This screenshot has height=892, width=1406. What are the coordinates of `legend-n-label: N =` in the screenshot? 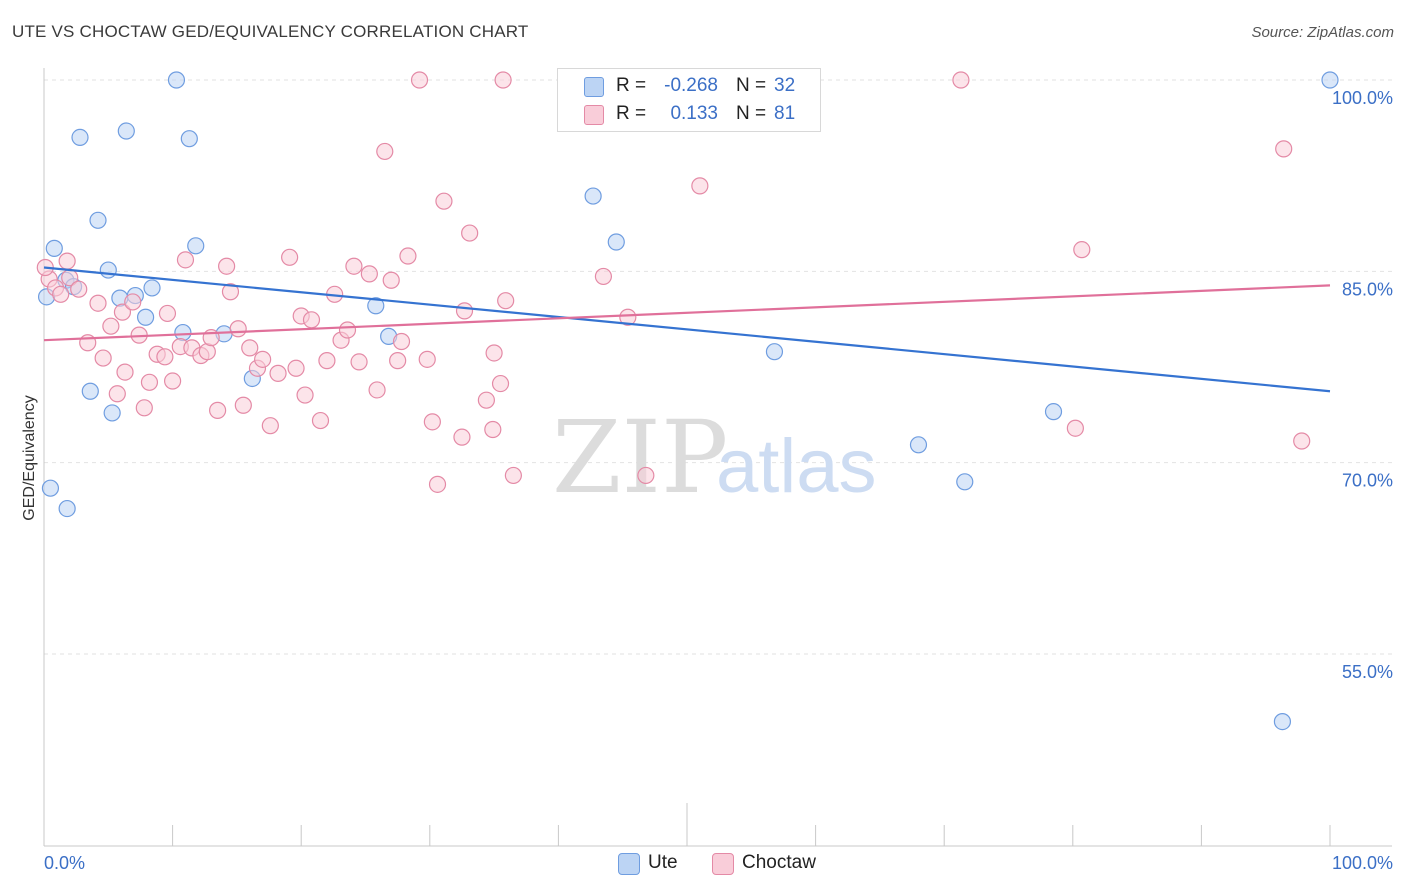 It's located at (751, 113).